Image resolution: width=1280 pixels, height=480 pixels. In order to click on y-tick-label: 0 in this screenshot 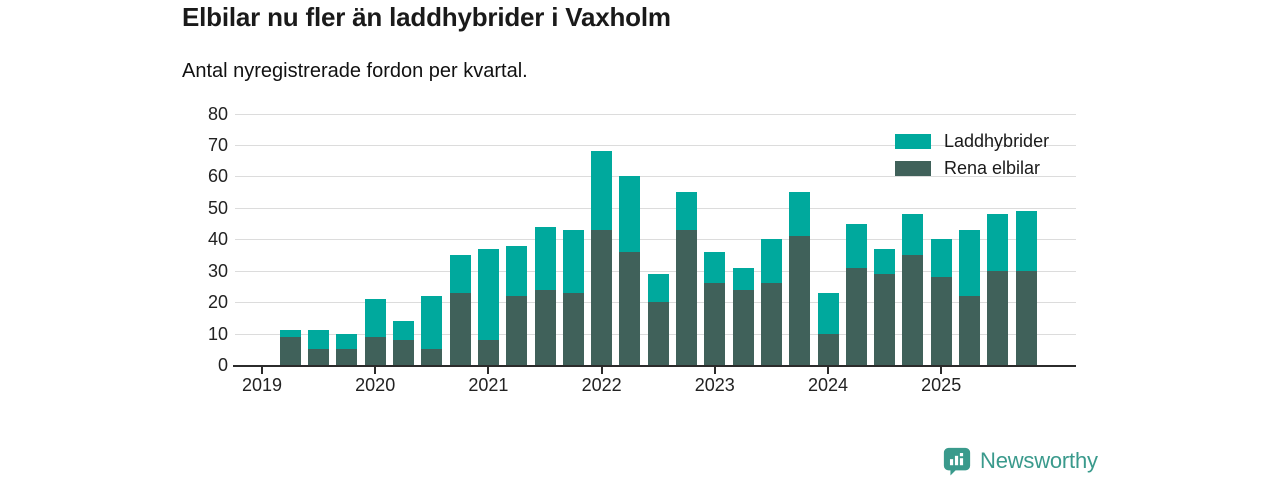, I will do `click(222, 365)`.